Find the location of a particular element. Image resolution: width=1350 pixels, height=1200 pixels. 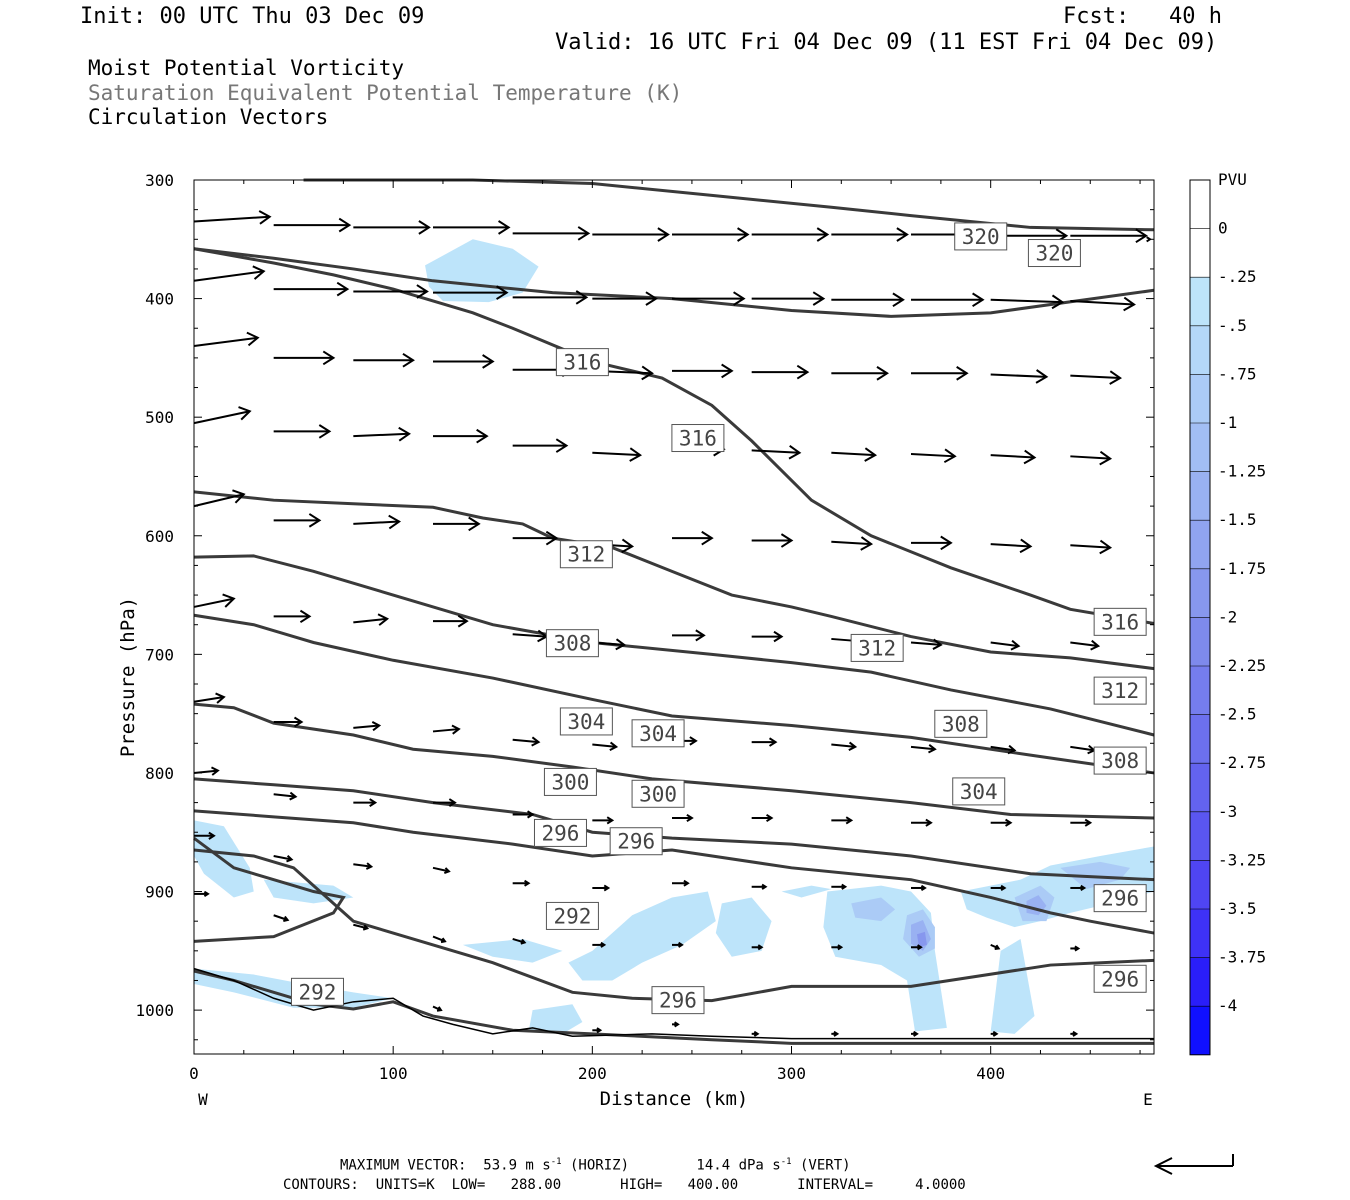

y-tick: 900 is located at coordinates (649, 892).